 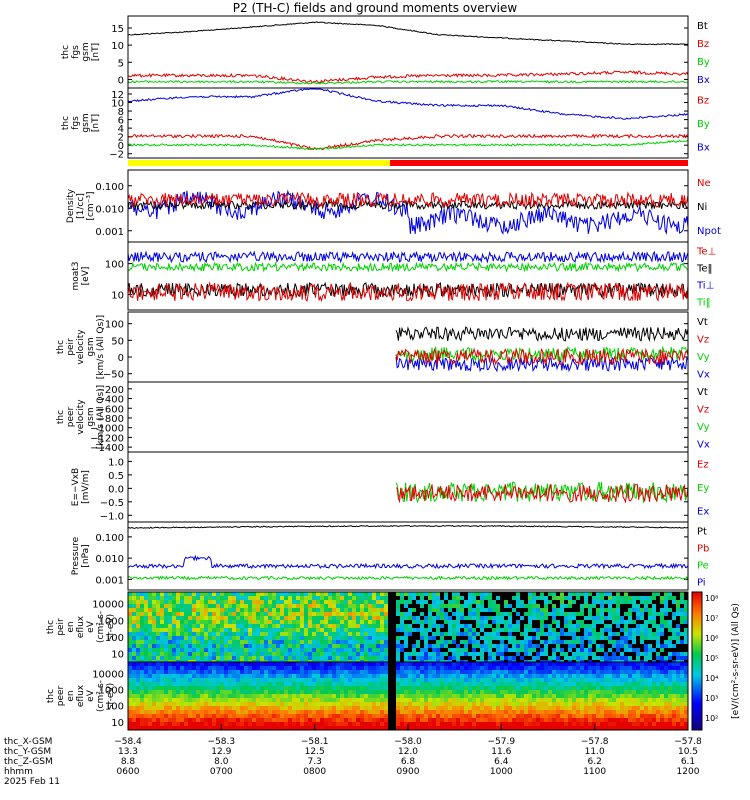 What do you see at coordinates (702, 207) in the screenshot?
I see `legend-Ni: Ni` at bounding box center [702, 207].